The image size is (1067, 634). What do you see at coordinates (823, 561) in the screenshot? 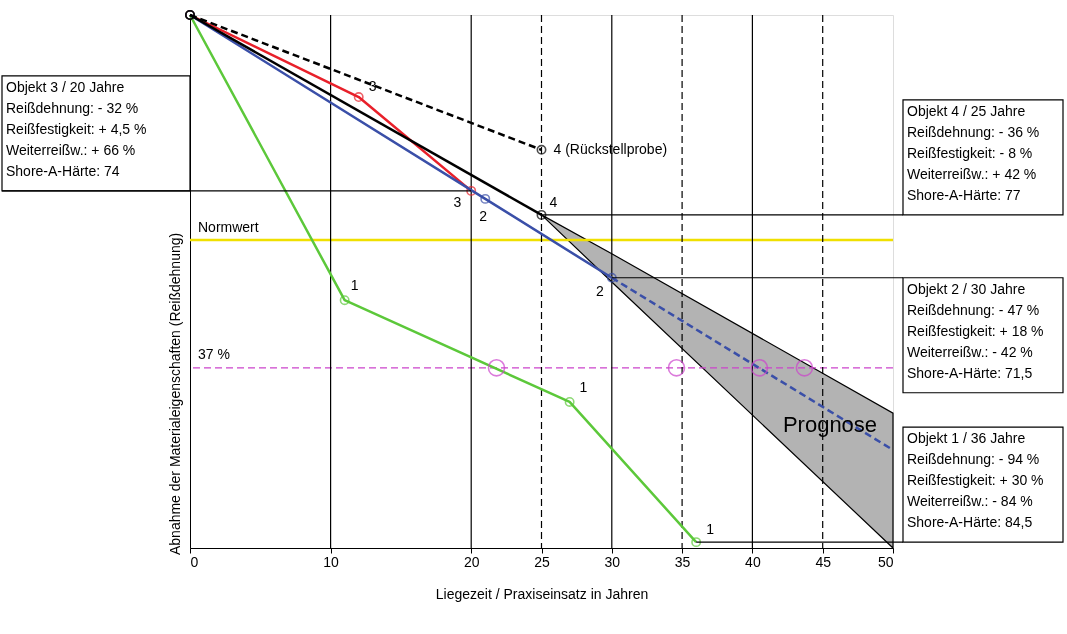
I see `x-tick-label: 45` at bounding box center [823, 561].